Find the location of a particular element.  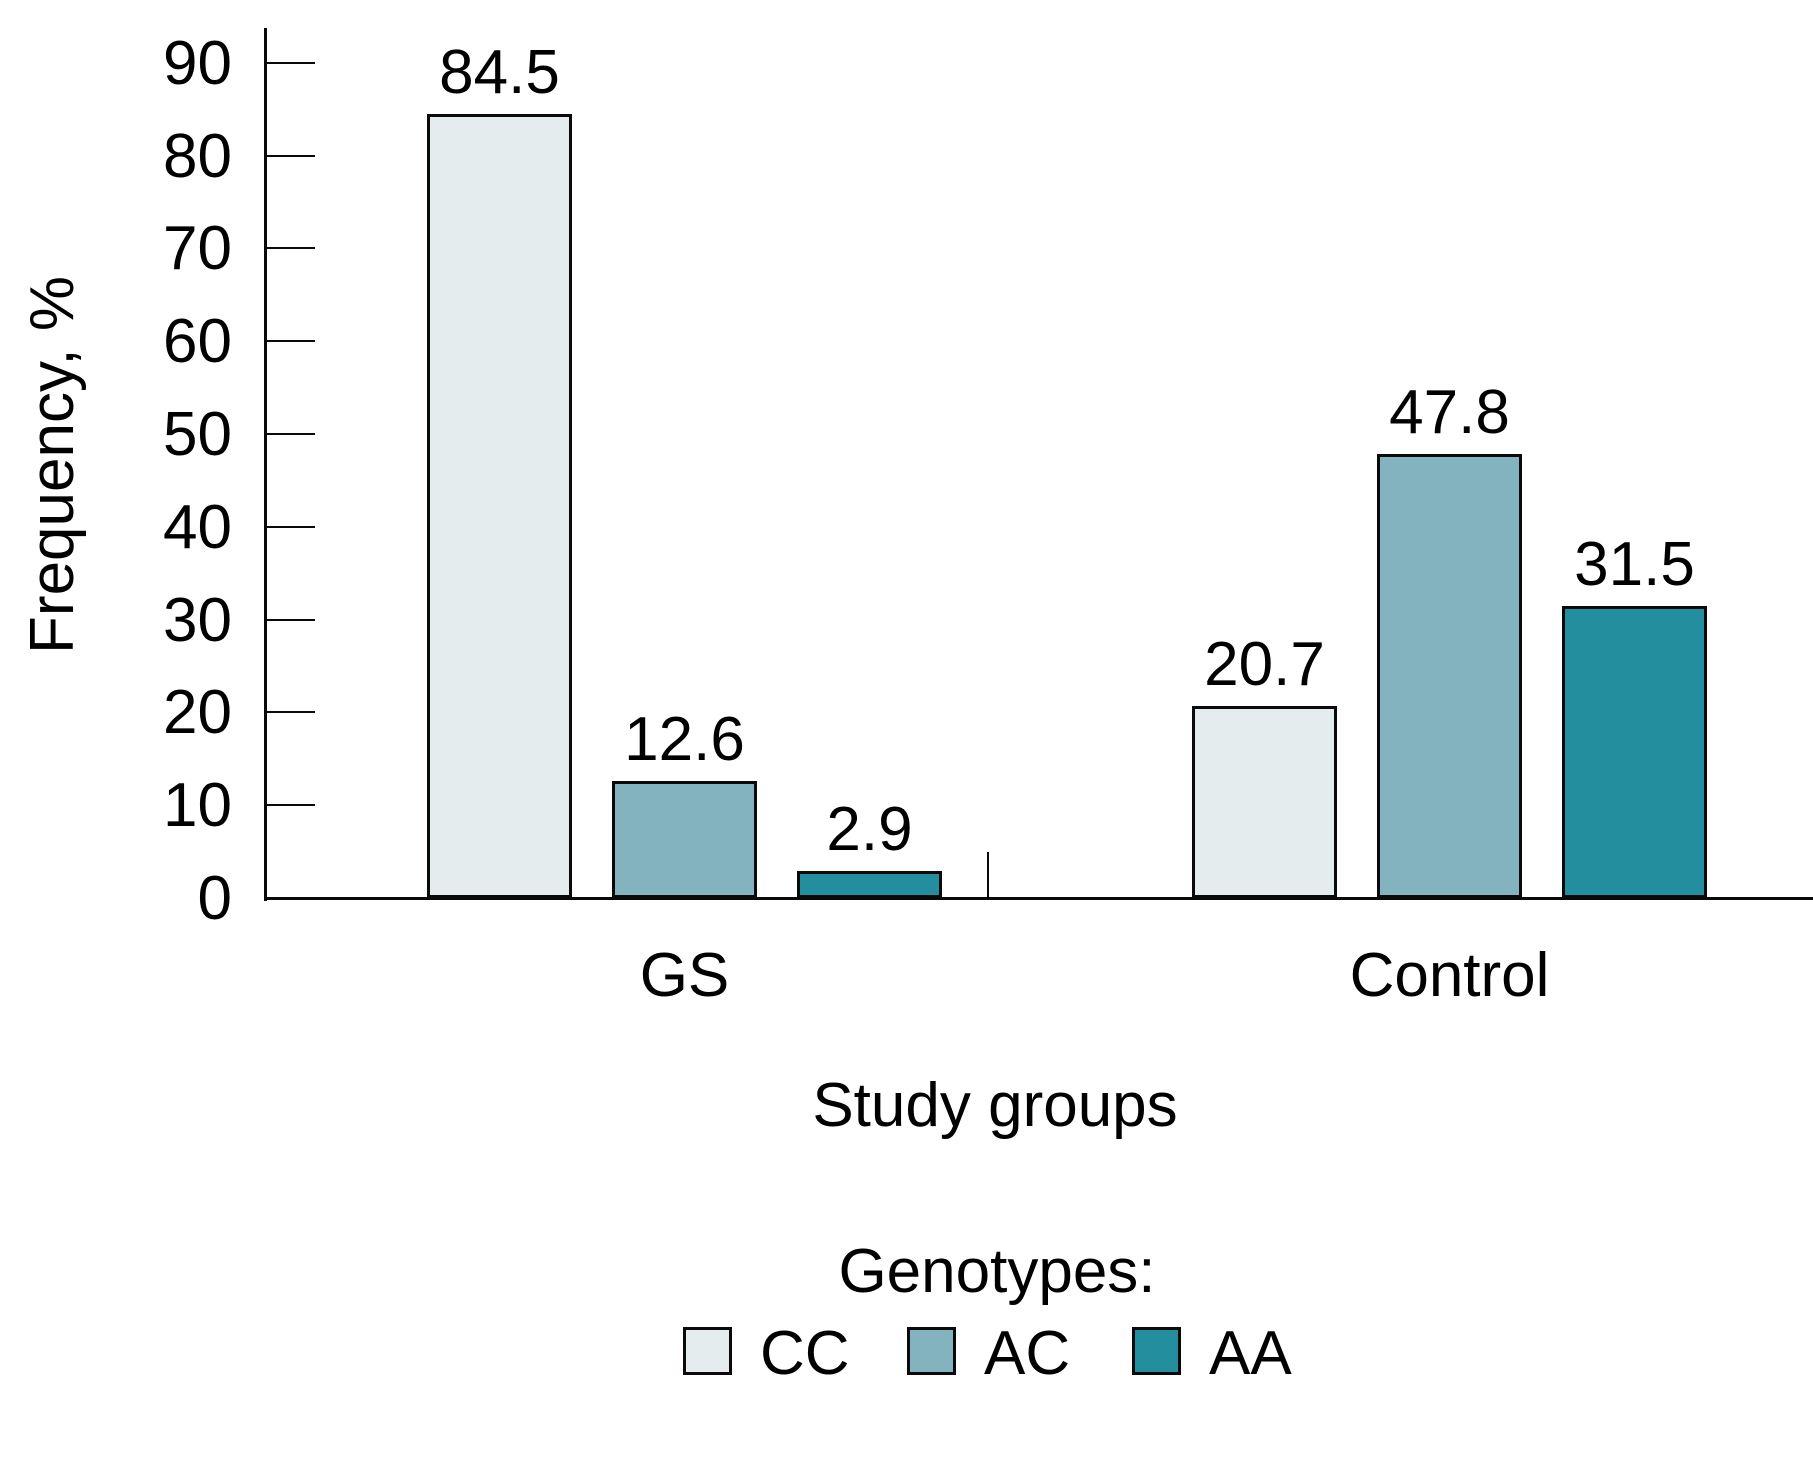

legend-title: Genotypes: is located at coordinates (997, 1271).